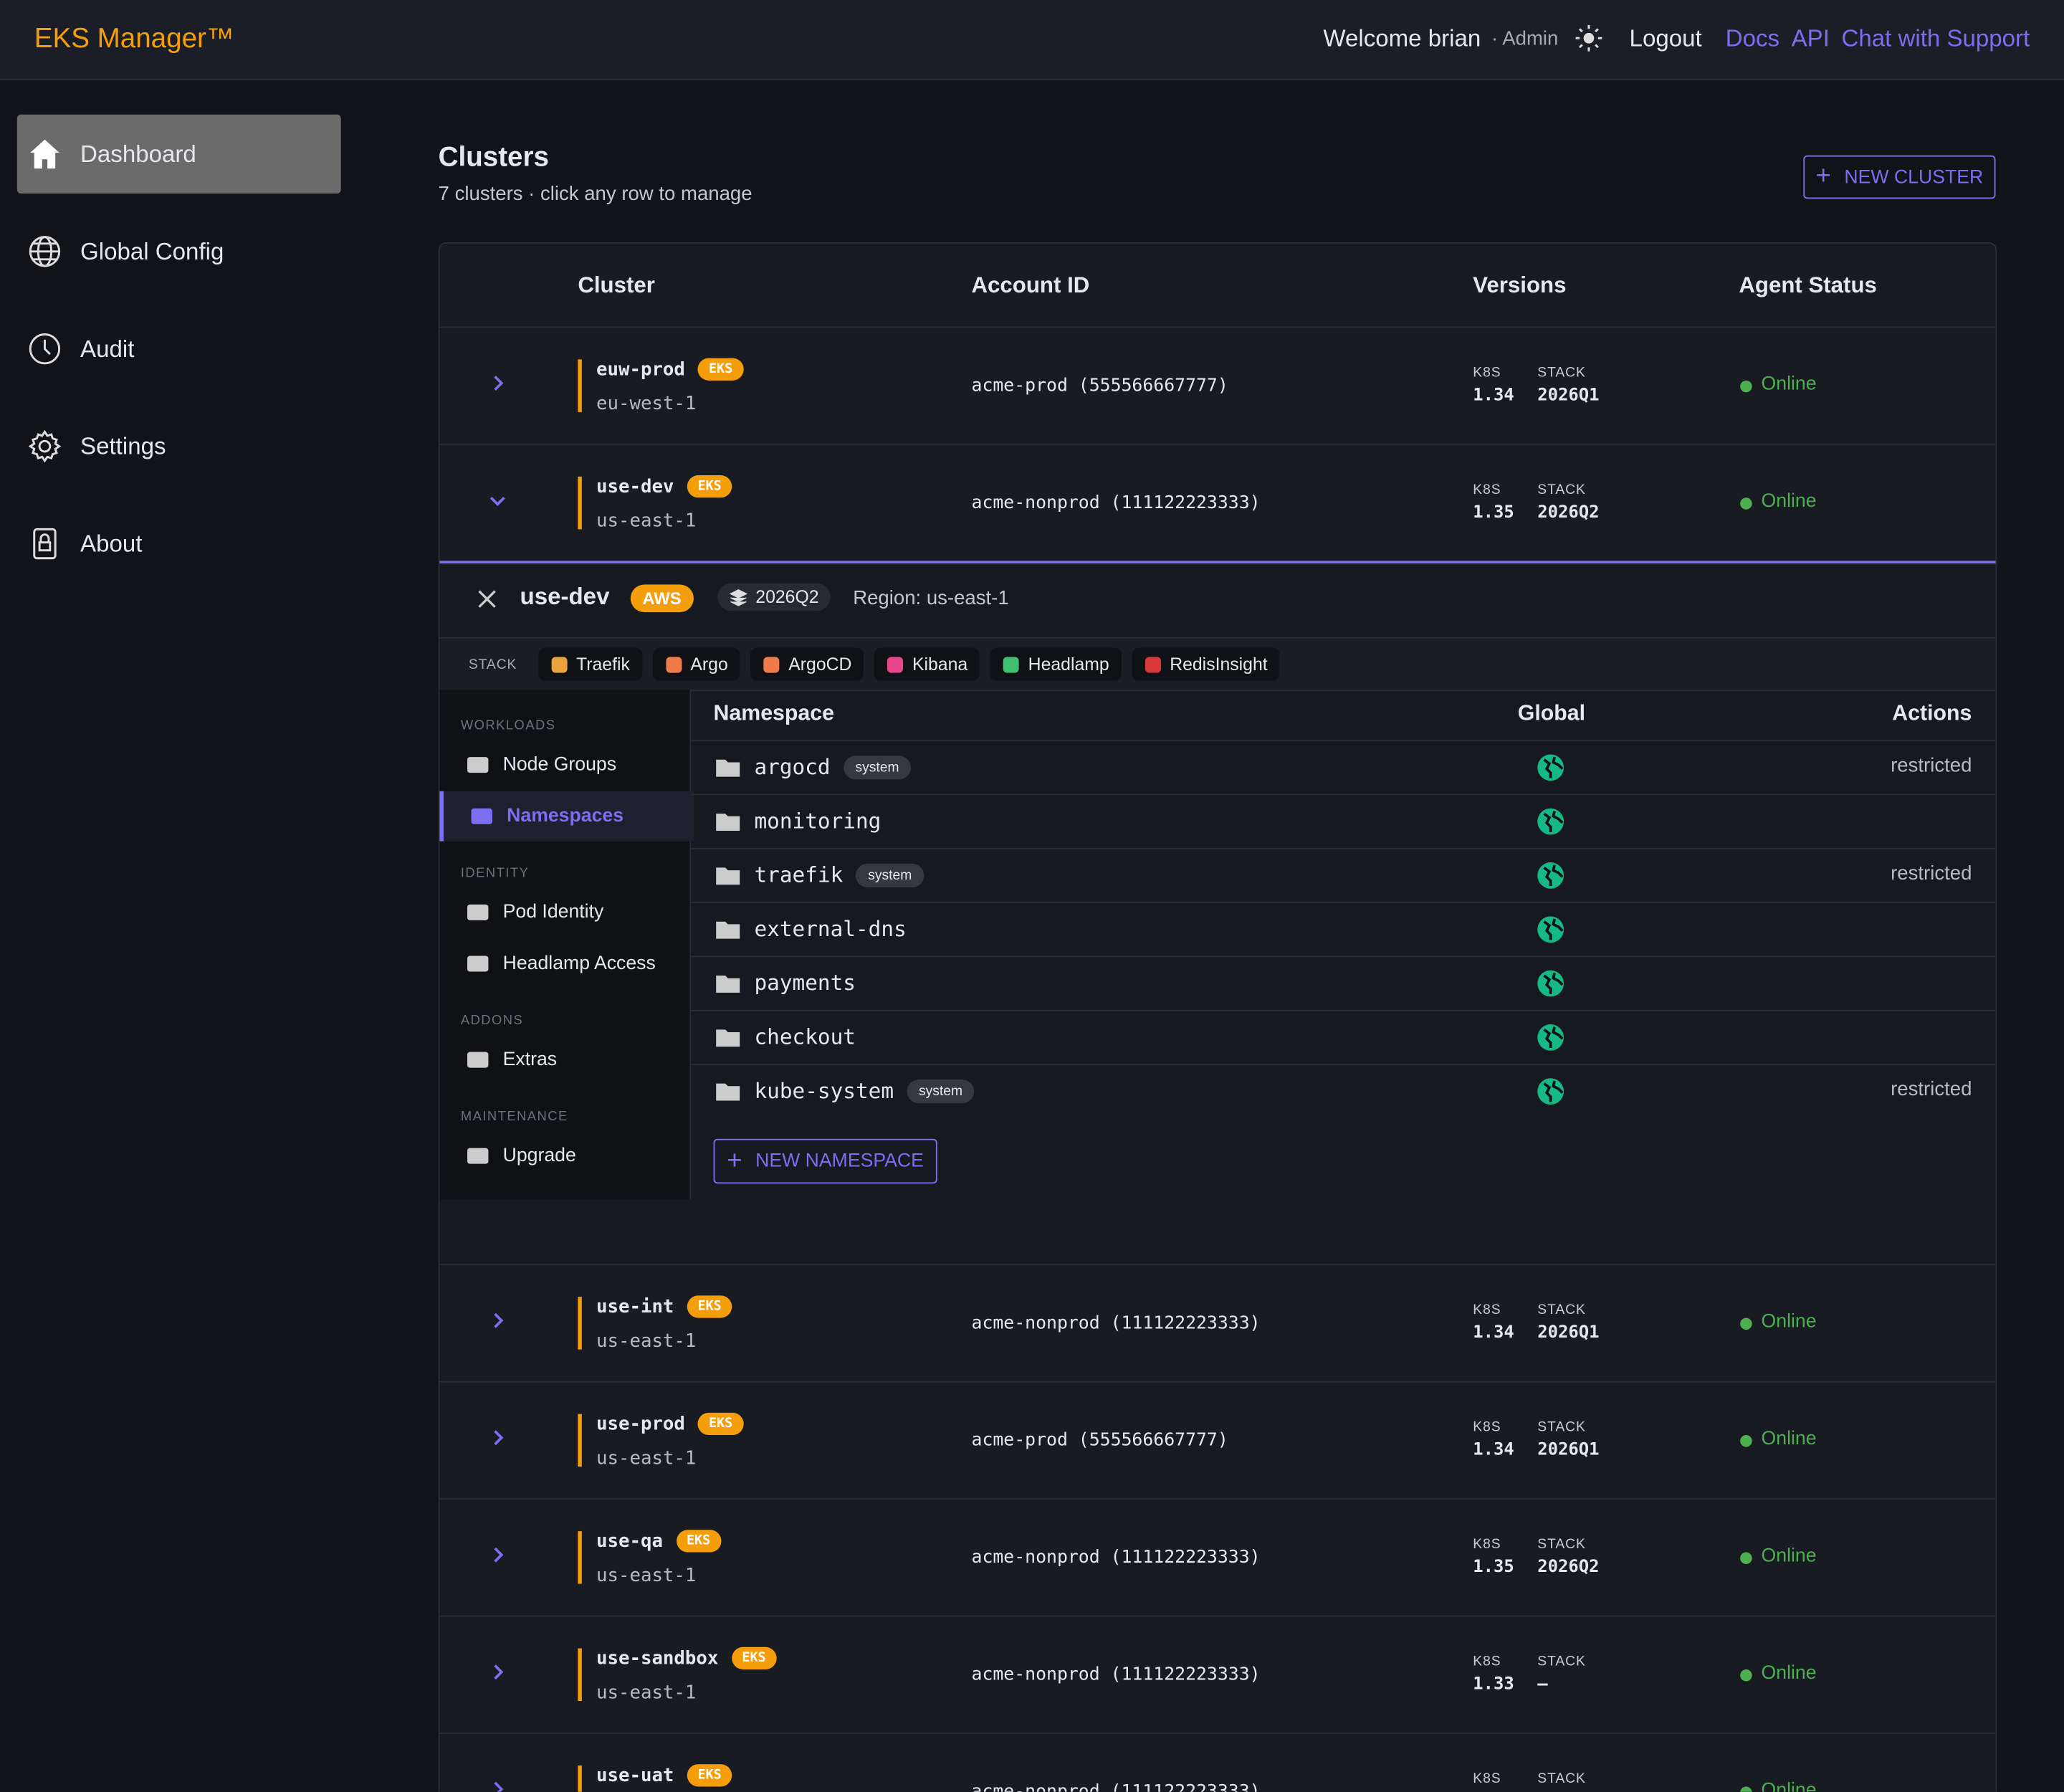  I want to click on cluster-name: use-qa, so click(629, 1542).